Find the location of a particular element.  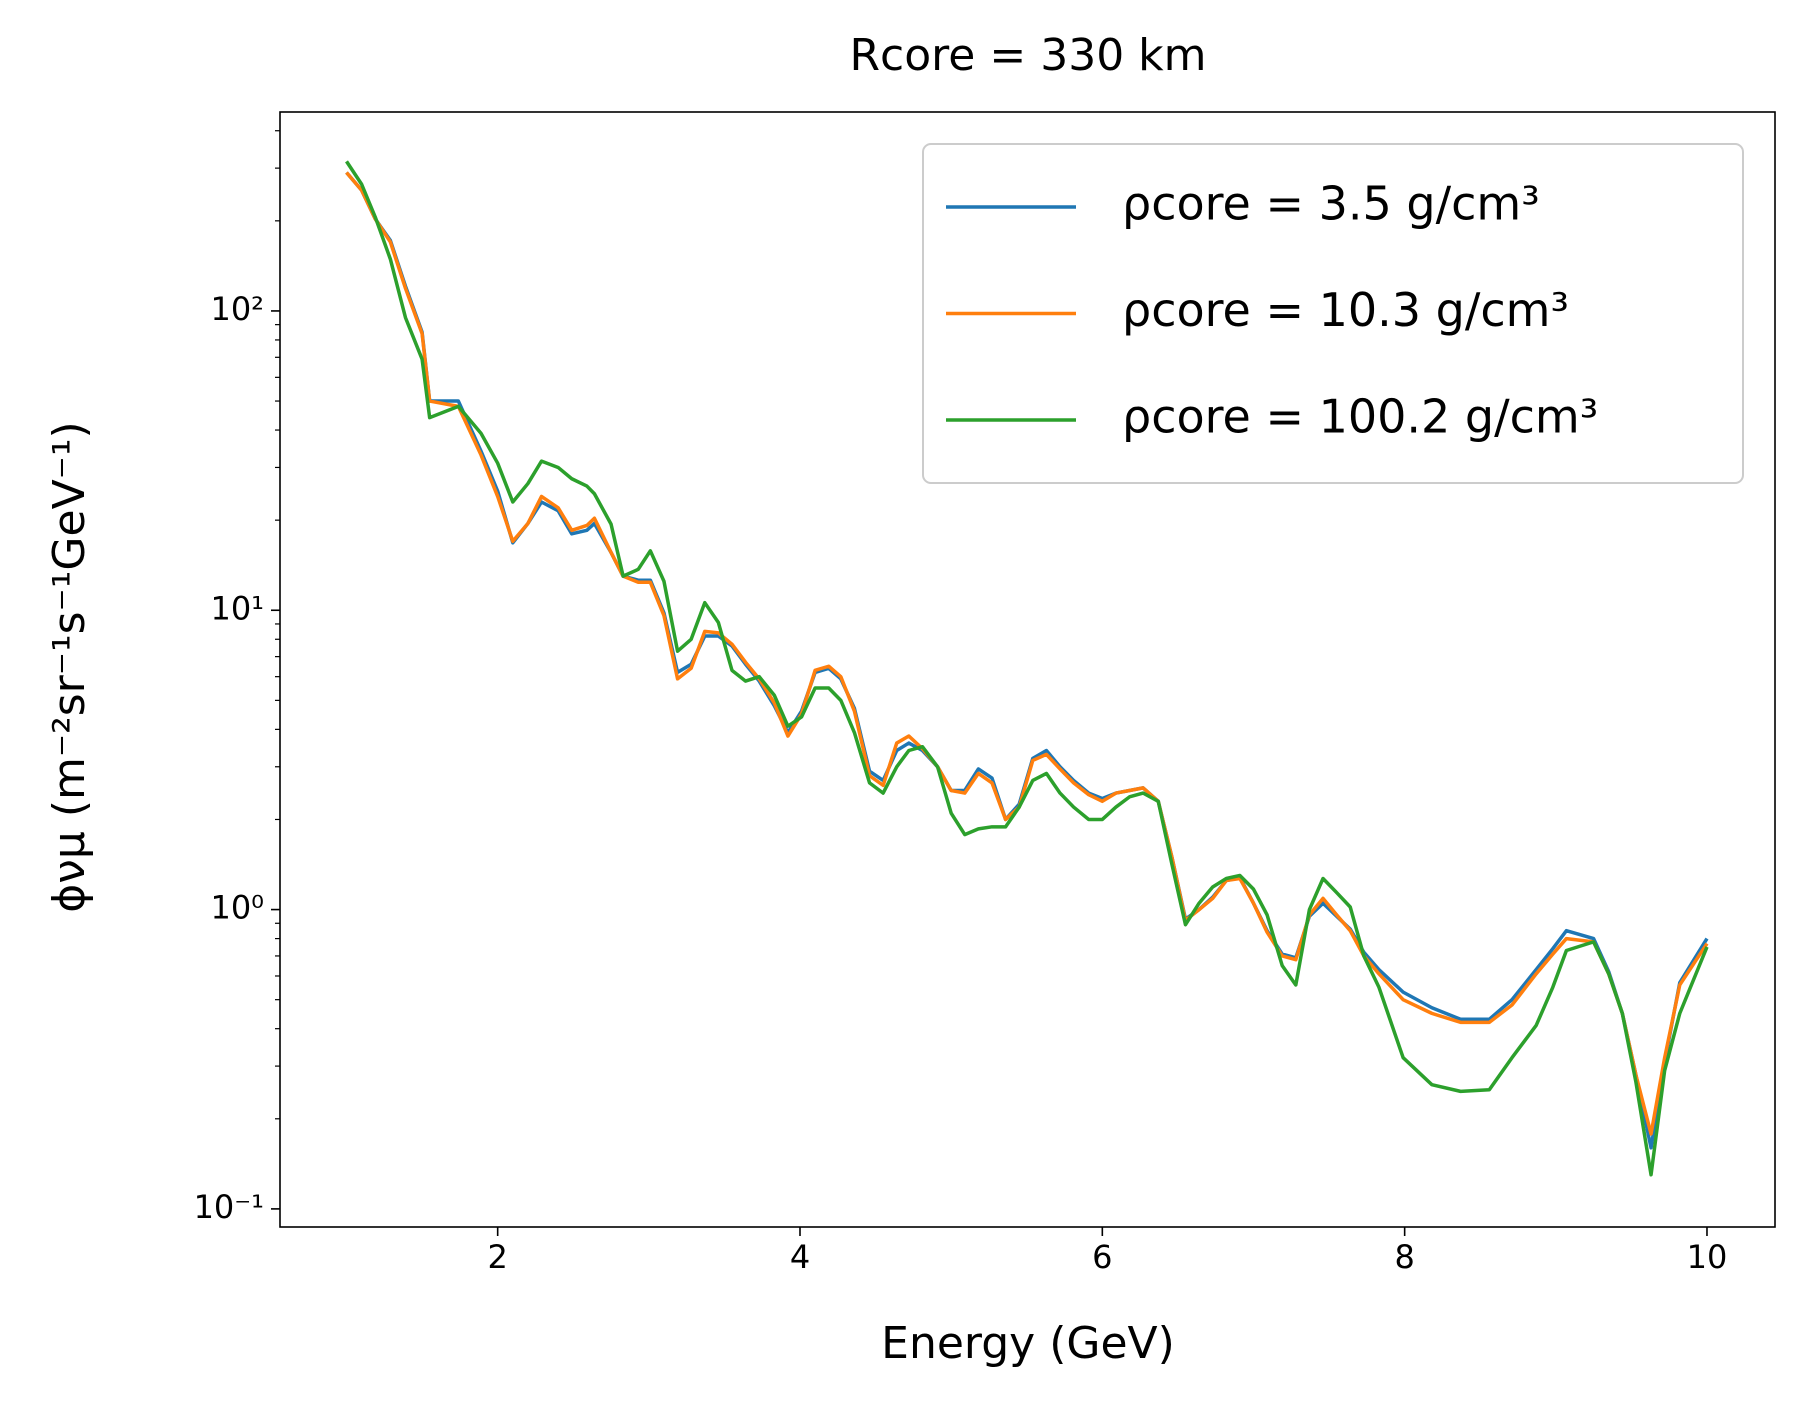

y-tick-label: 10⁰ is located at coordinates (237, 908).